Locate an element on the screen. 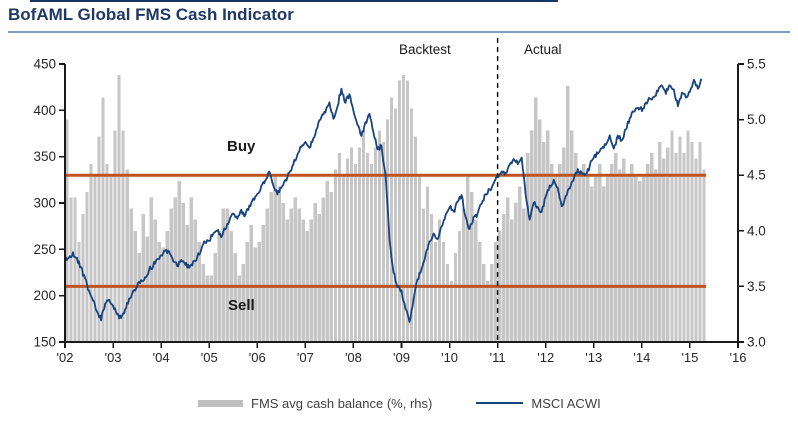 This screenshot has width=798, height=423. right-tick-label: 5.0 is located at coordinates (756, 119).